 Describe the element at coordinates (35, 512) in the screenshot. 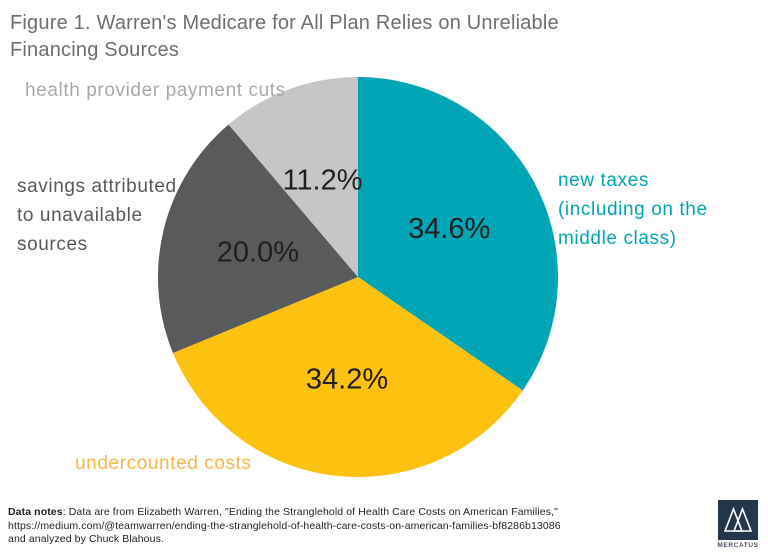

I see `data-notes-label: Data notes` at that location.